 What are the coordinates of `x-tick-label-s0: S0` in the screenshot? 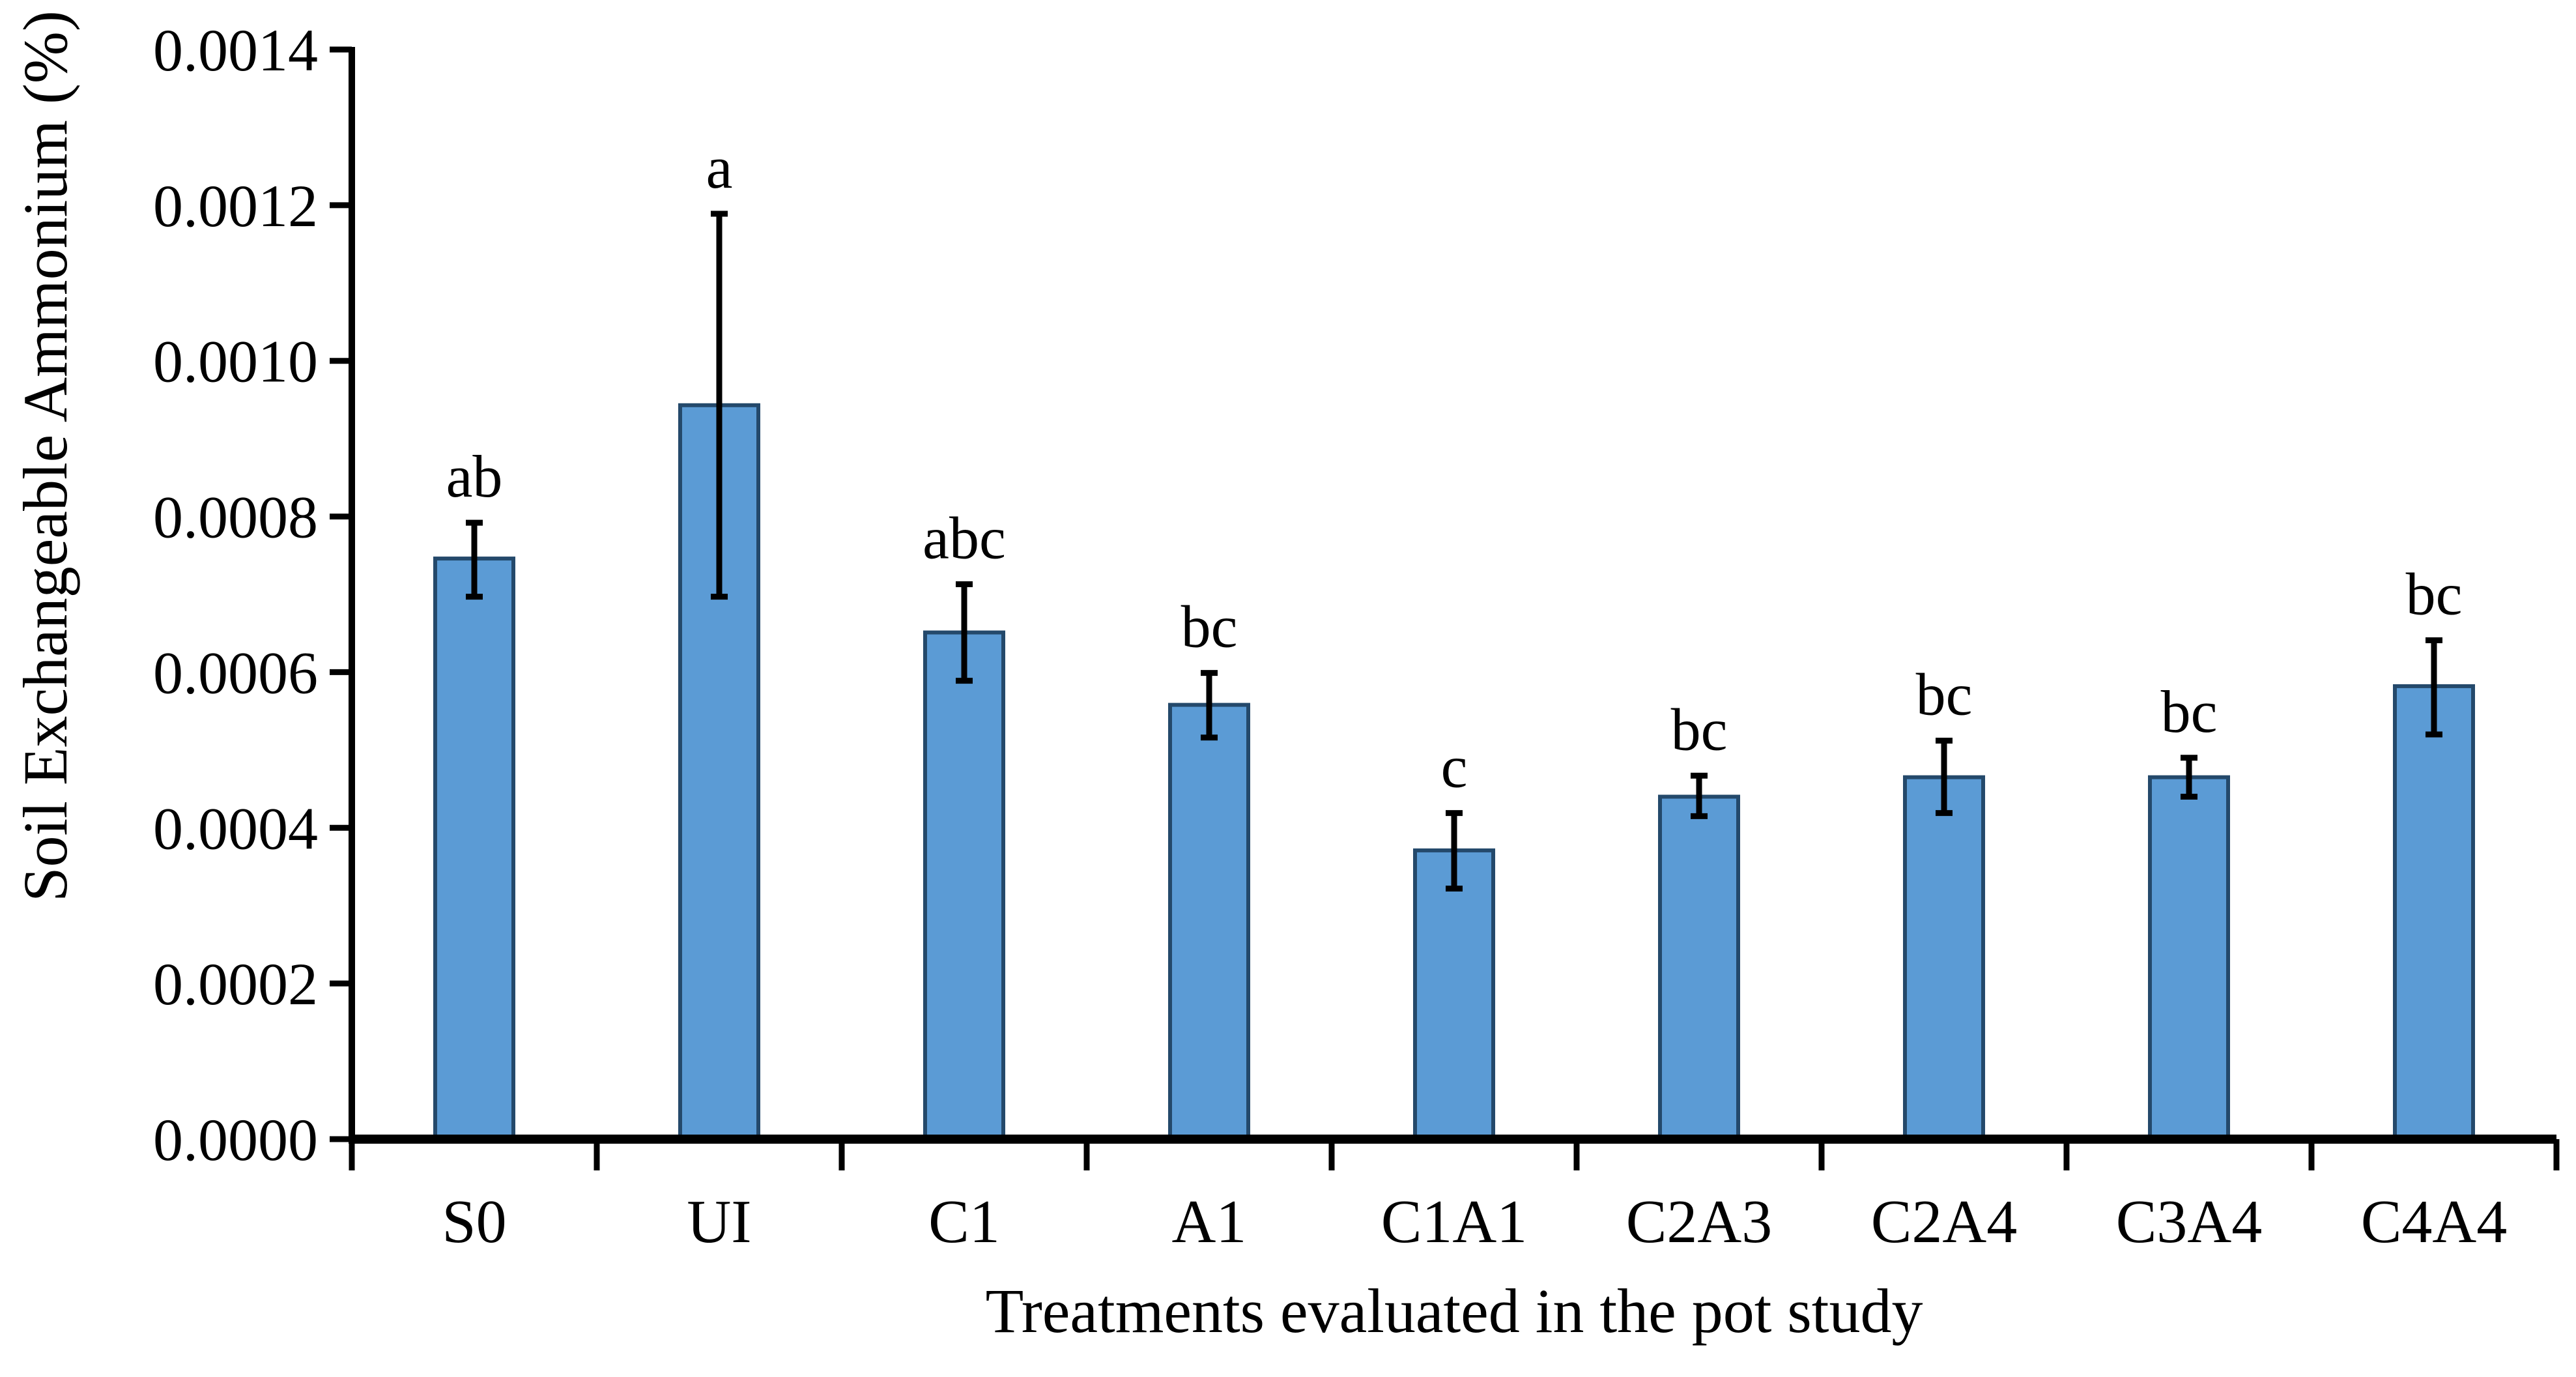 It's located at (474, 1222).